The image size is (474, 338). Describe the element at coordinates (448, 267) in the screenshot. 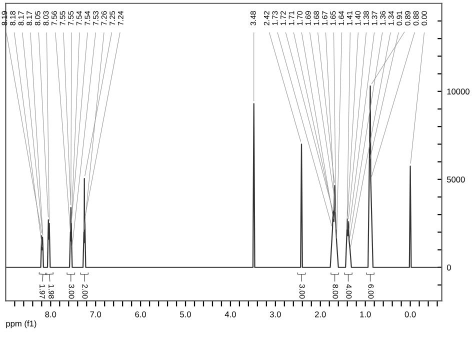

I see `y-tick-label: 0` at that location.